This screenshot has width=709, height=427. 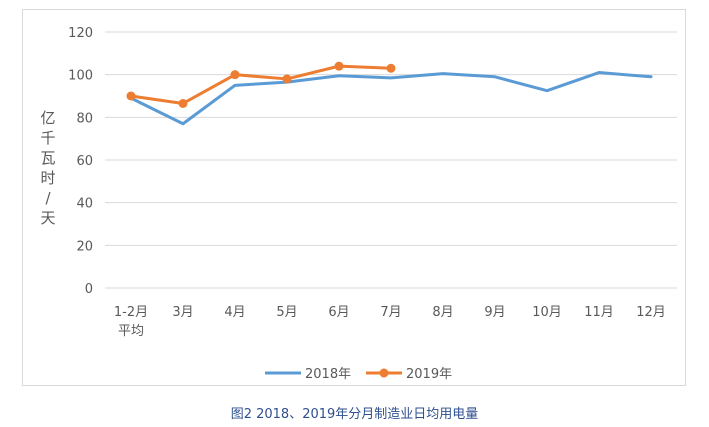 I want to click on y-tick-label: 120, so click(x=80, y=33).